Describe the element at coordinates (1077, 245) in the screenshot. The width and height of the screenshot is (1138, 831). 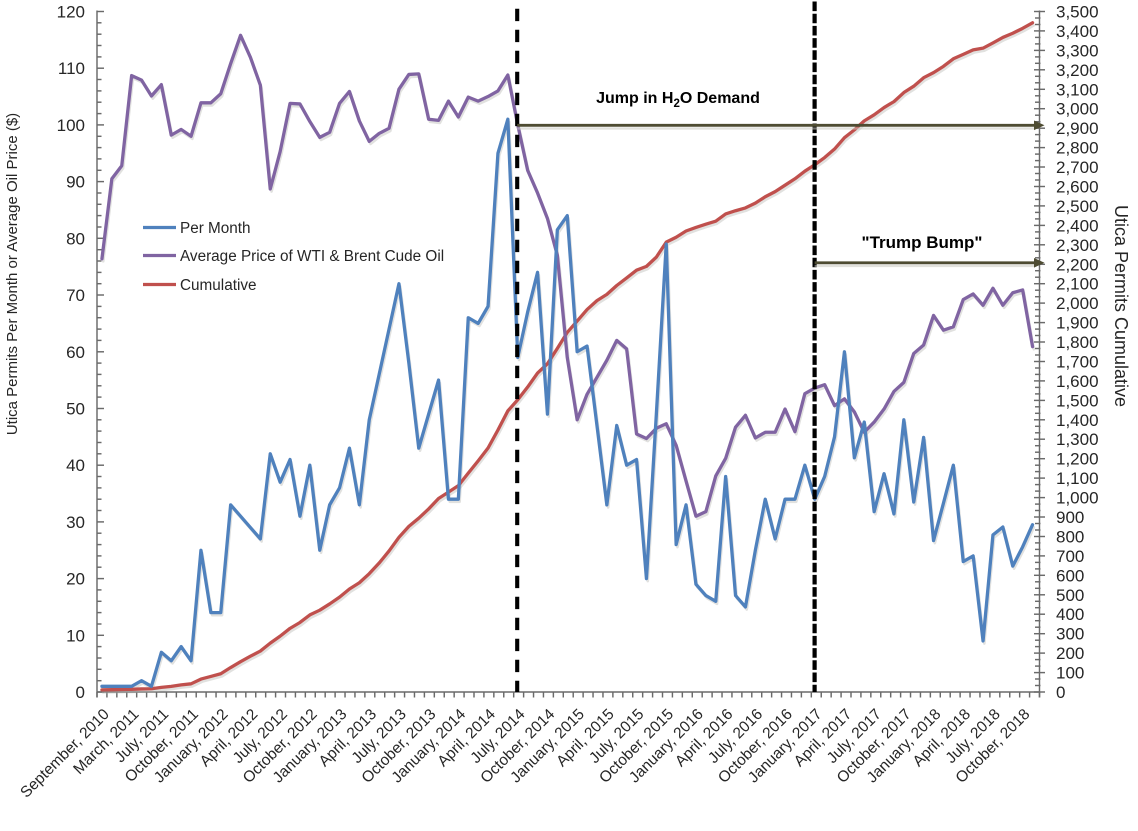
I see `svg-text: 2,300` at that location.